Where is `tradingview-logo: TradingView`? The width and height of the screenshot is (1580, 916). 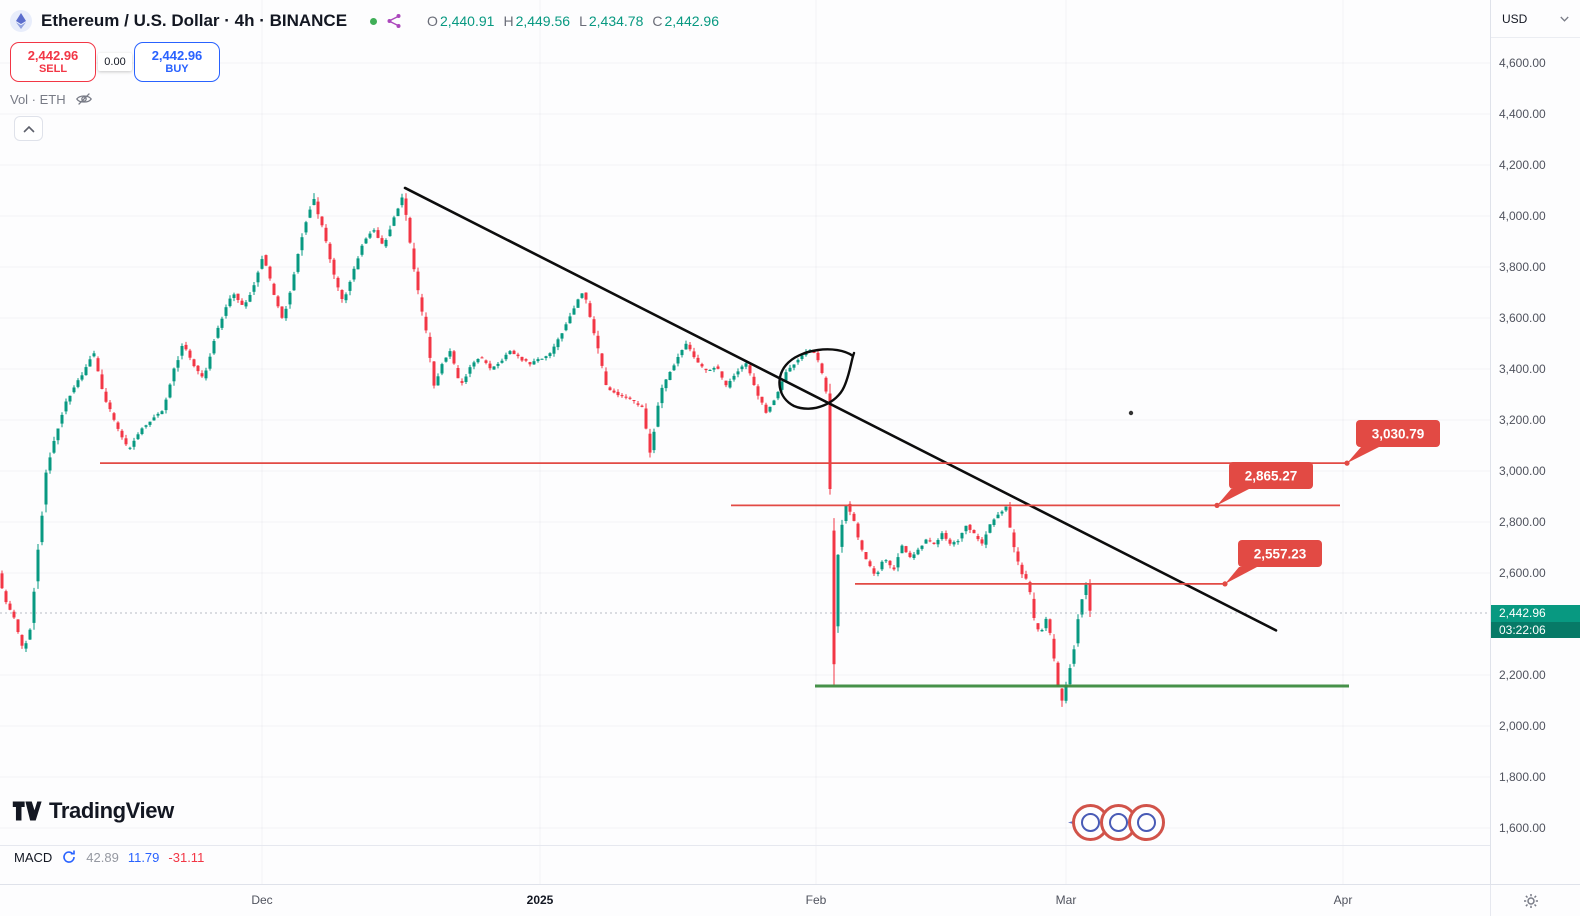
tradingview-logo: TradingView is located at coordinates (93, 811).